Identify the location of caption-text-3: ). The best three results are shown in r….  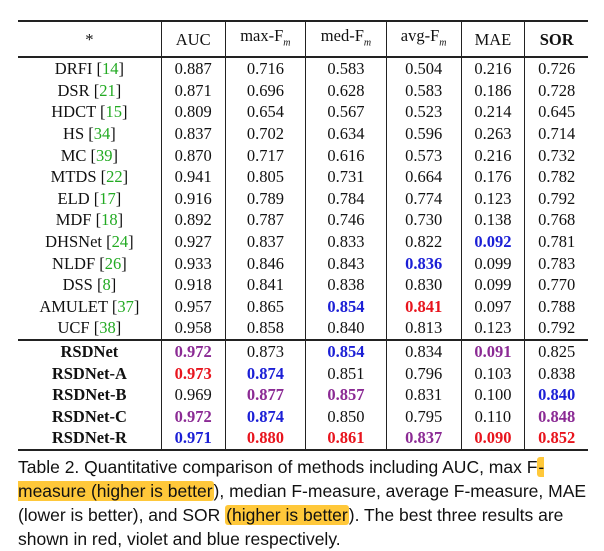
(291, 526).